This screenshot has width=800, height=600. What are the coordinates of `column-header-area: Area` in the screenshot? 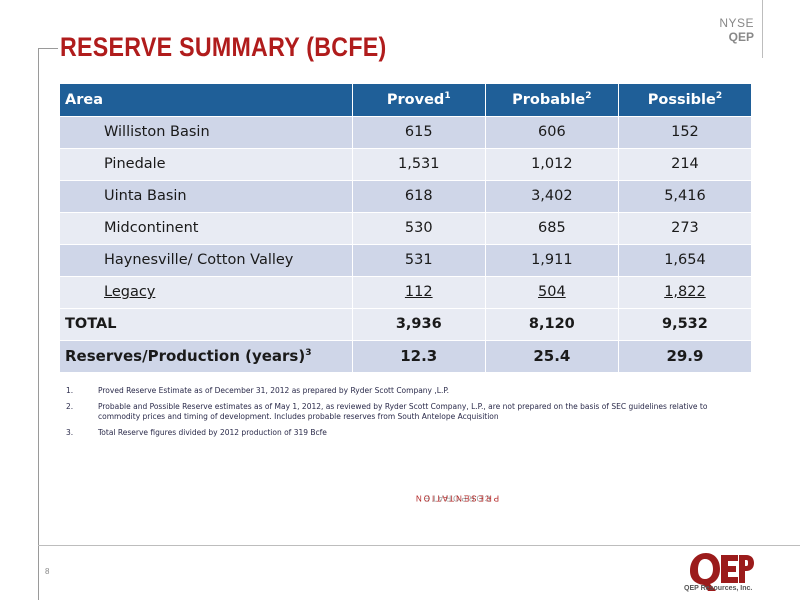 It's located at (206, 100).